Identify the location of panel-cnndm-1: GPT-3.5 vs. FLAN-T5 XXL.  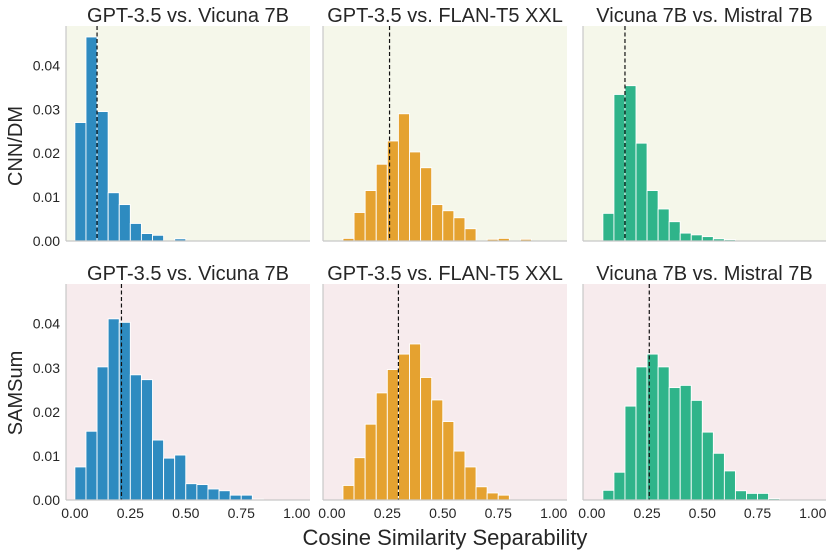
(444, 123).